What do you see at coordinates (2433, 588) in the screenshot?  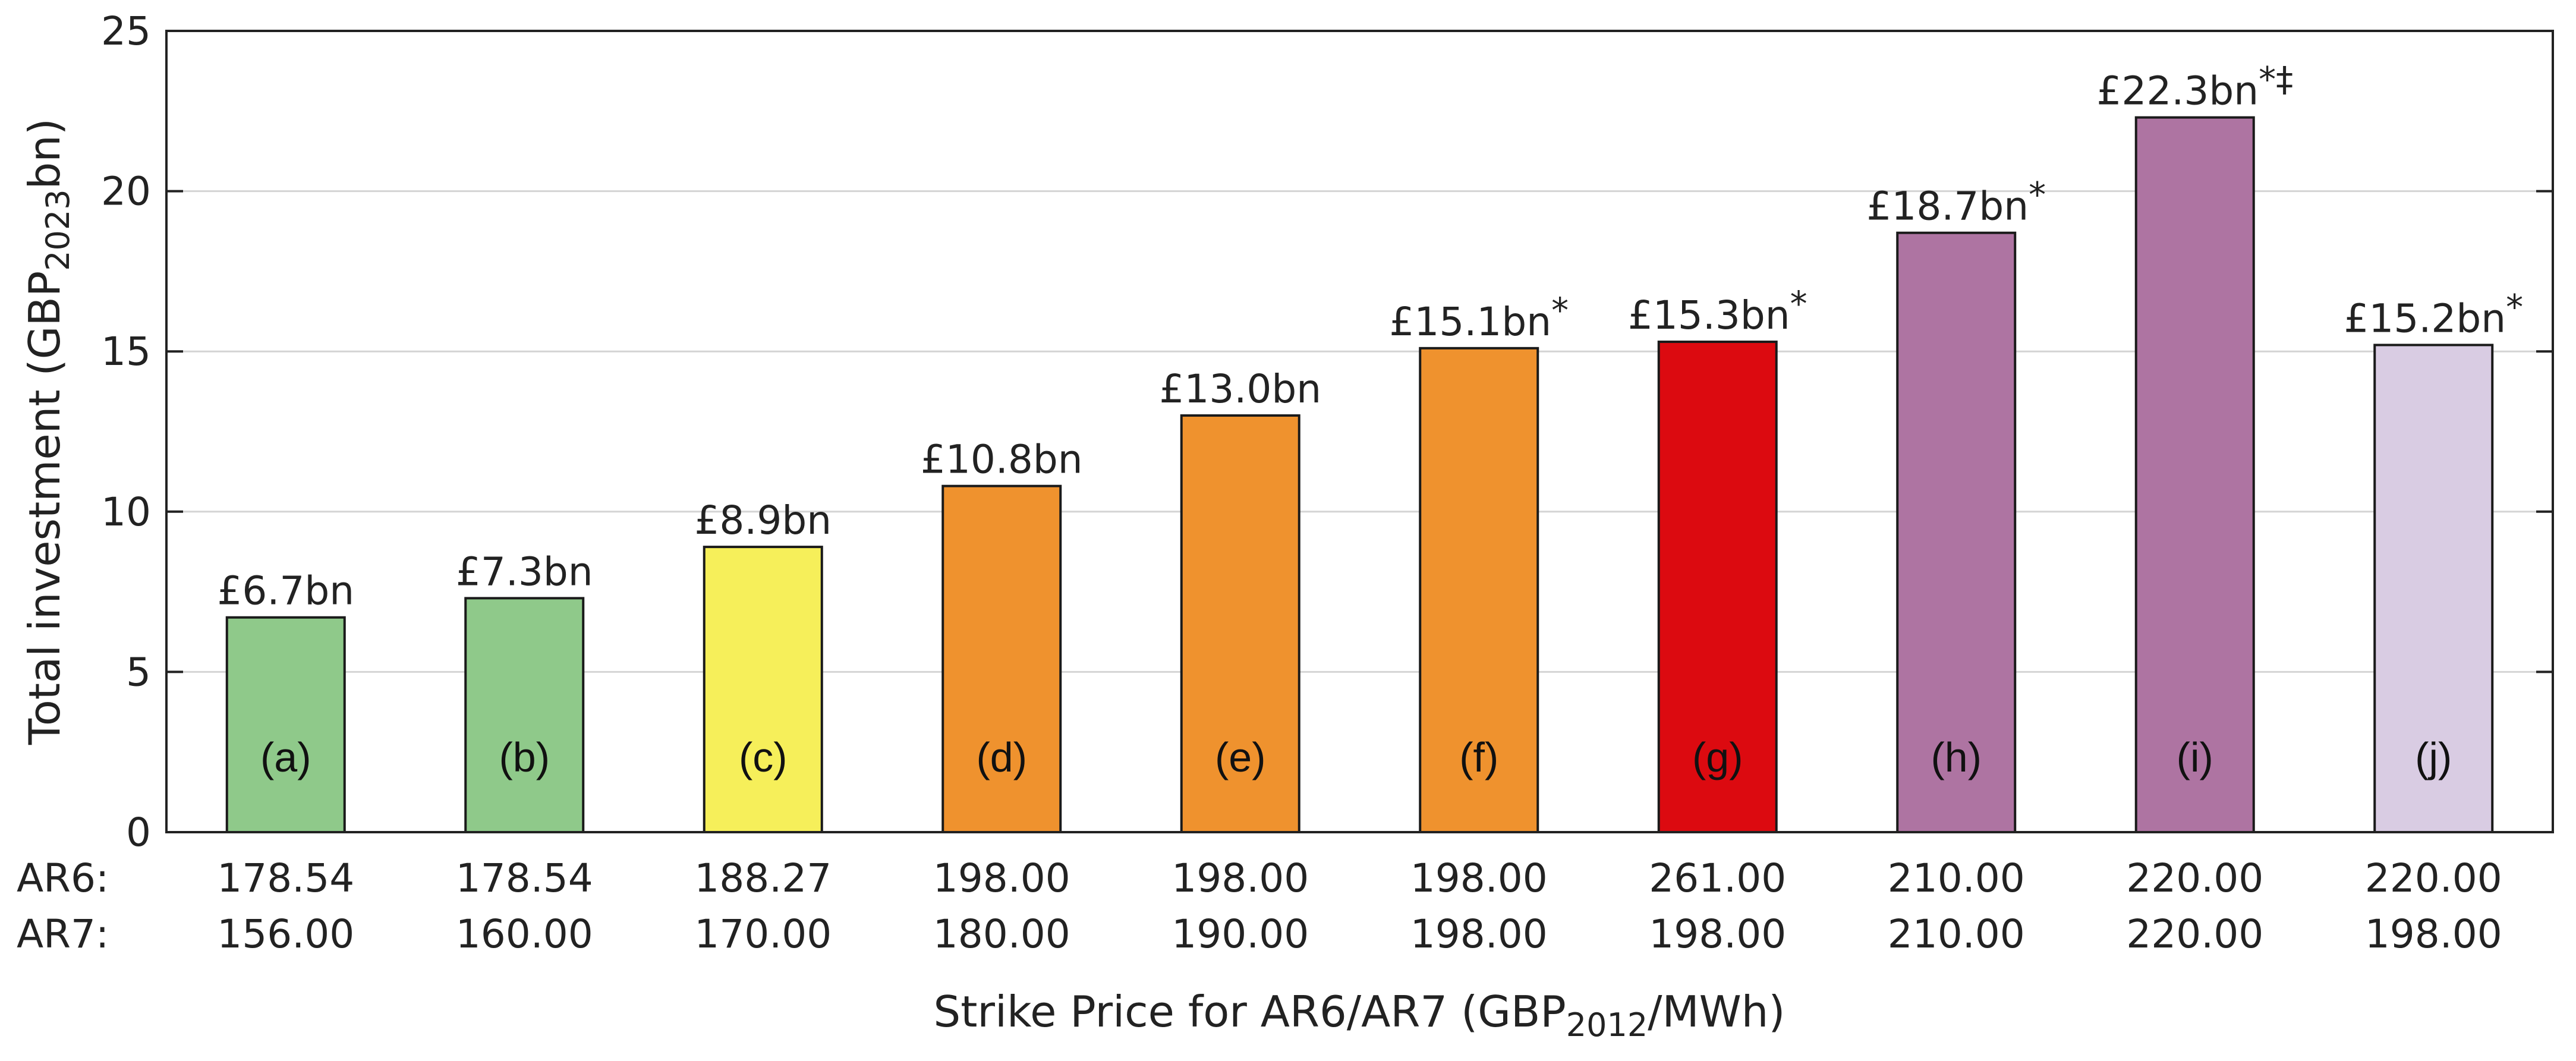 I see `bar-j` at bounding box center [2433, 588].